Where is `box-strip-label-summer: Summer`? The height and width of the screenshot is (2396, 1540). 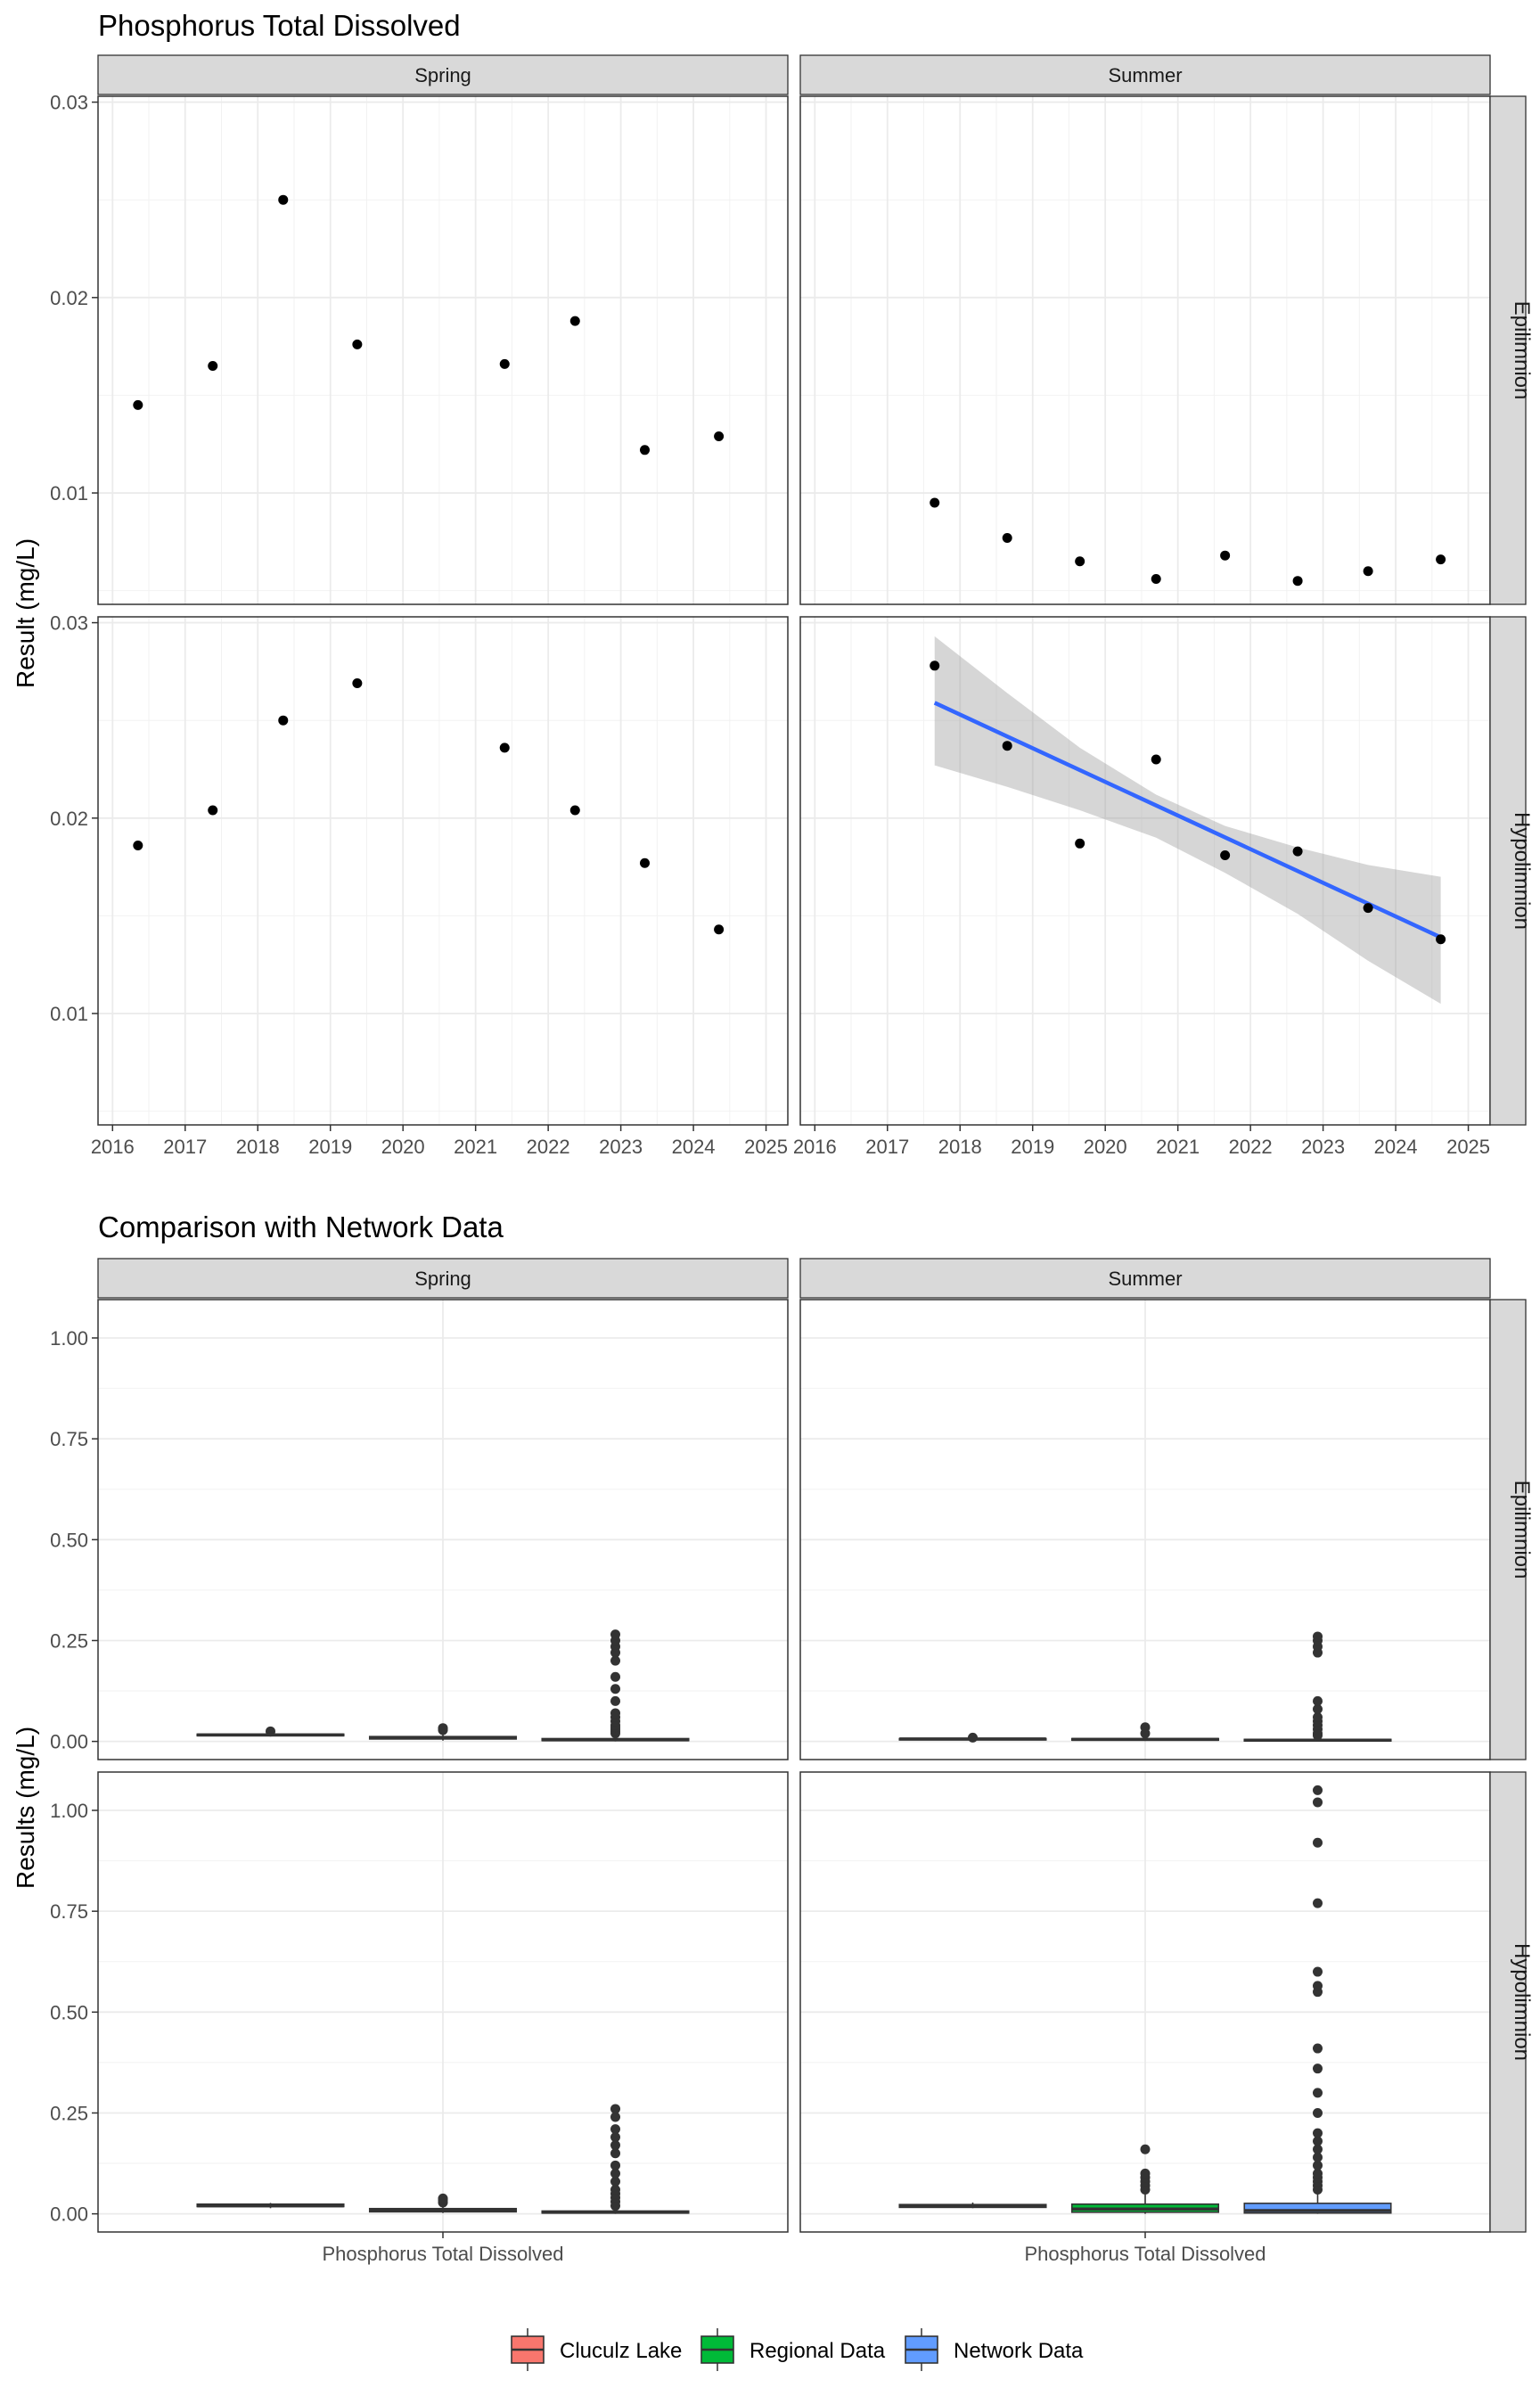
box-strip-label-summer: Summer is located at coordinates (1145, 1279).